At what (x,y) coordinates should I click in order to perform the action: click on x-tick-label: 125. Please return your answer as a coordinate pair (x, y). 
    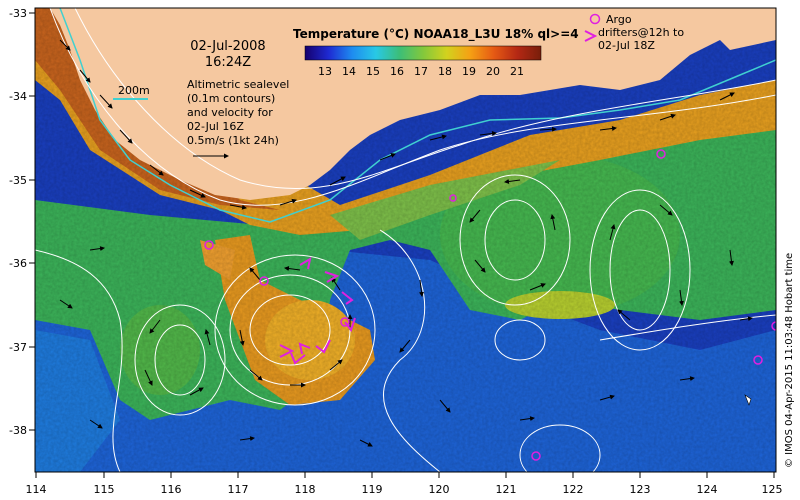
    Looking at the image, I should click on (772, 489).